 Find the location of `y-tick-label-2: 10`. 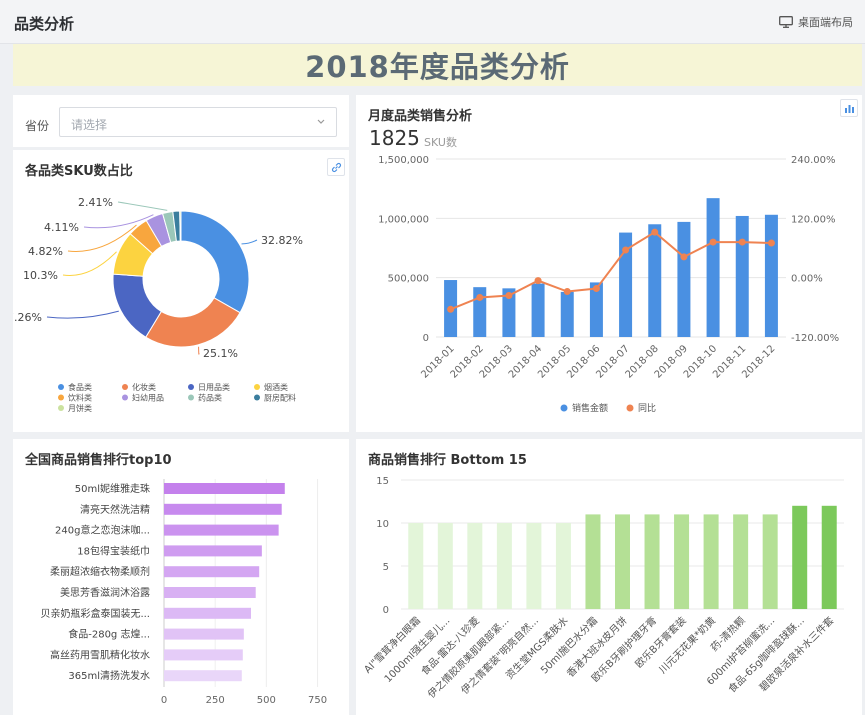

y-tick-label-2: 10 is located at coordinates (382, 524).